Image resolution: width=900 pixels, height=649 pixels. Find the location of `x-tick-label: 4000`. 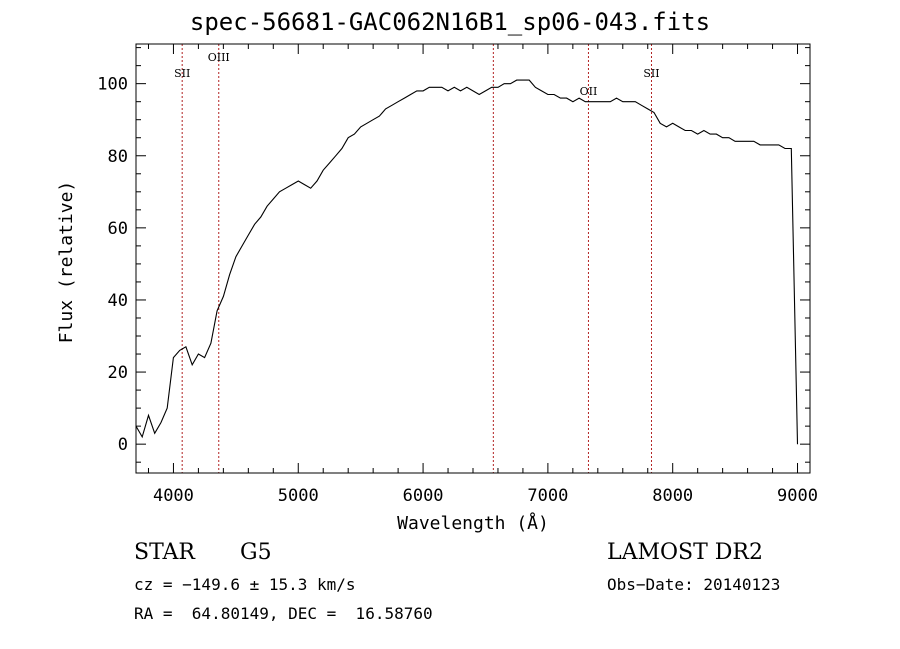

x-tick-label: 4000 is located at coordinates (173, 496).